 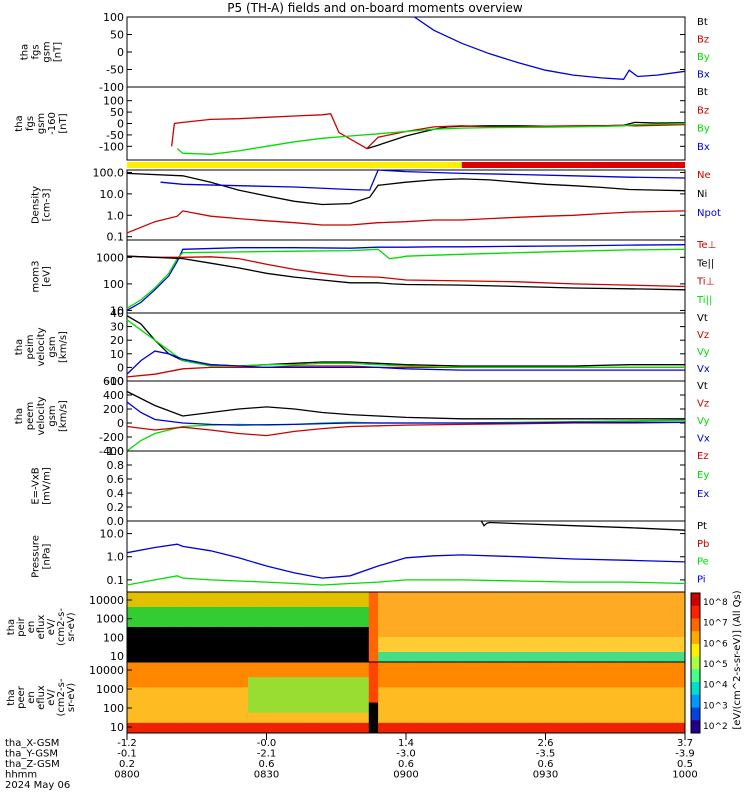 I want to click on density-legend-Npot: Npot, so click(x=709, y=213).